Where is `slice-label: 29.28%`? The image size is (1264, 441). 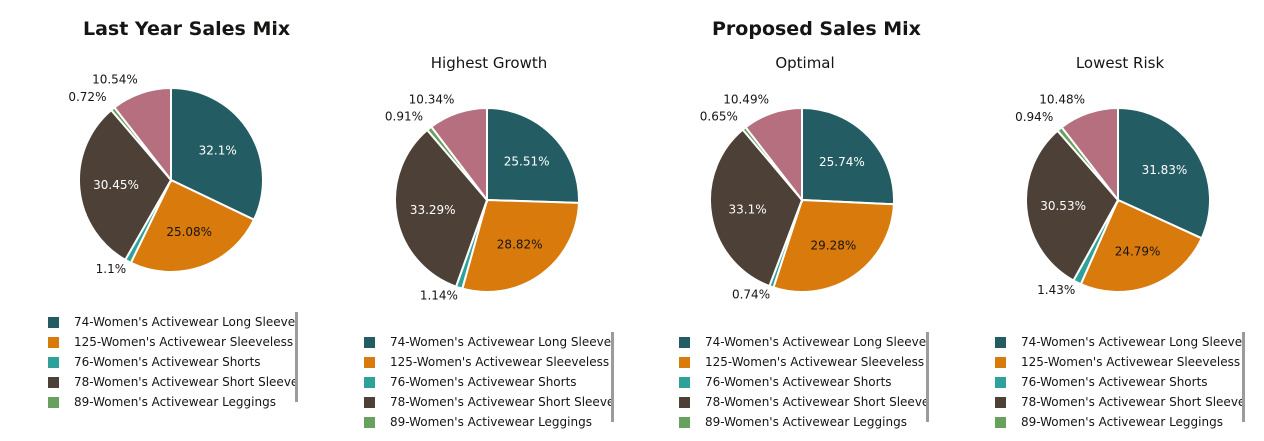 slice-label: 29.28% is located at coordinates (833, 245).